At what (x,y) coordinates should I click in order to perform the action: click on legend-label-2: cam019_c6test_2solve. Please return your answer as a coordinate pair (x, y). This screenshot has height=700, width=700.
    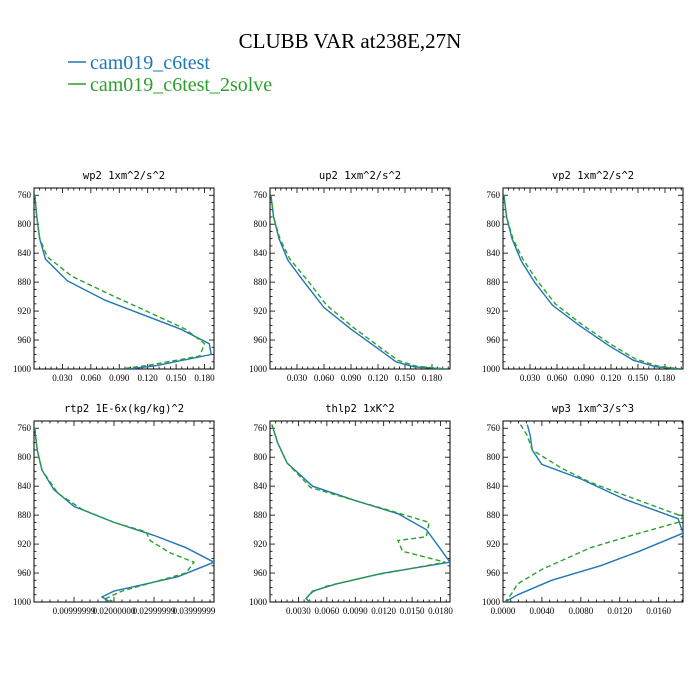
    Looking at the image, I should click on (181, 85).